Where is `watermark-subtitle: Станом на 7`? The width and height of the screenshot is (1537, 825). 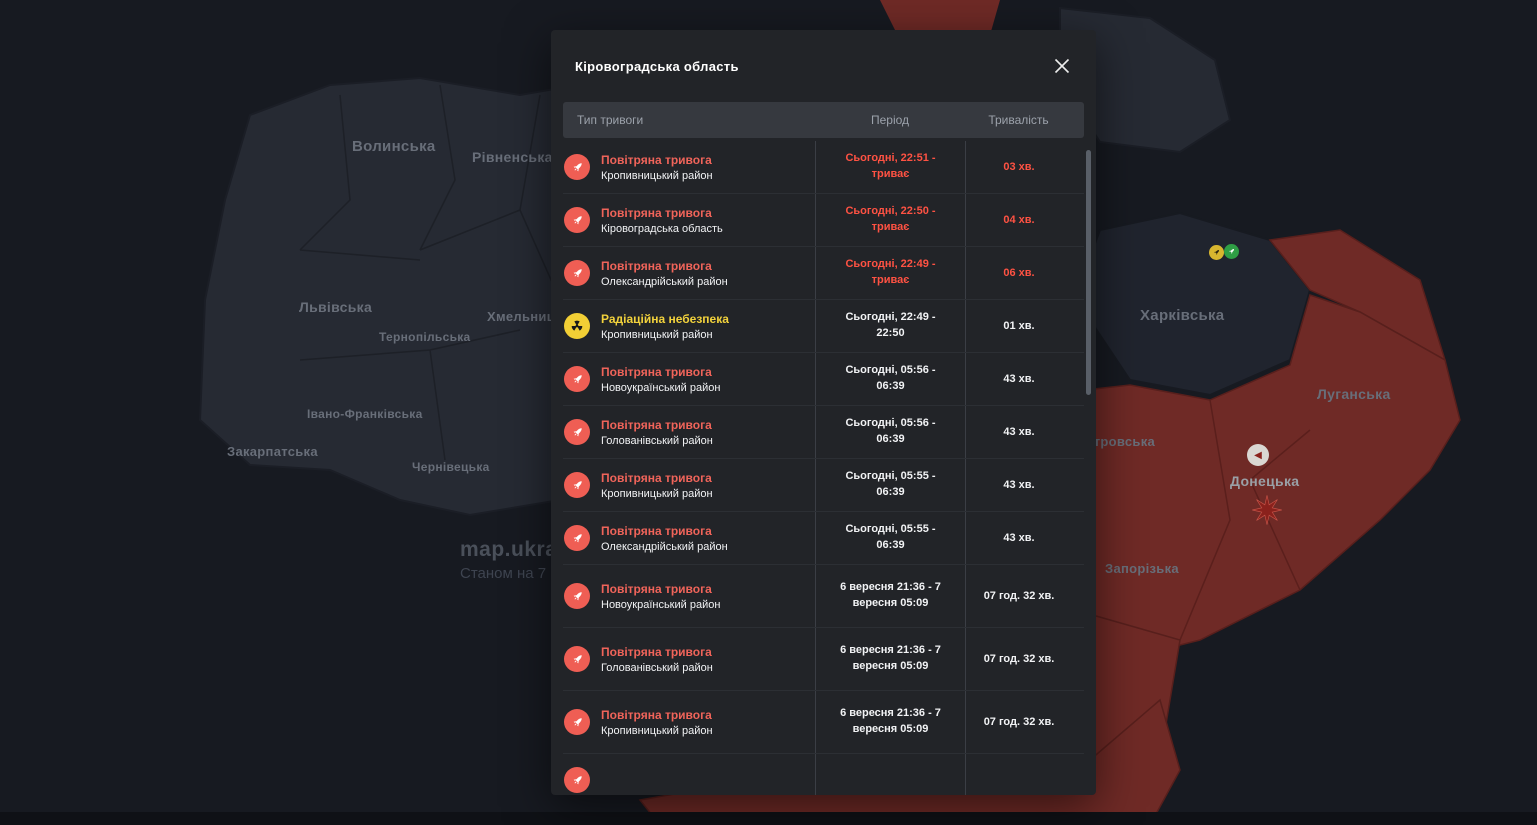
watermark-subtitle: Станом на 7 is located at coordinates (503, 573).